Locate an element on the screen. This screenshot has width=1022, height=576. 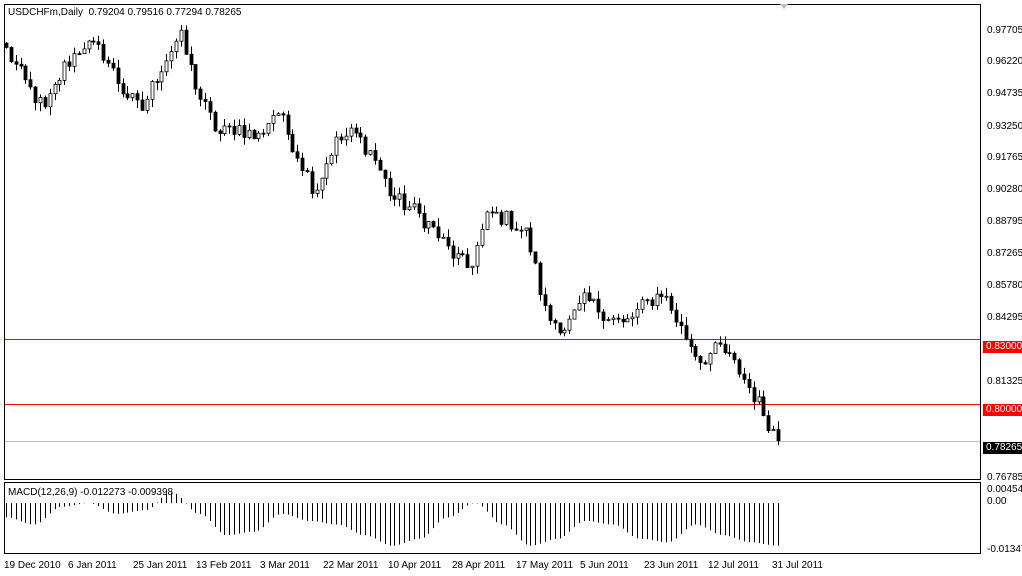
chart-shift-marker-icon is located at coordinates (784, 6).